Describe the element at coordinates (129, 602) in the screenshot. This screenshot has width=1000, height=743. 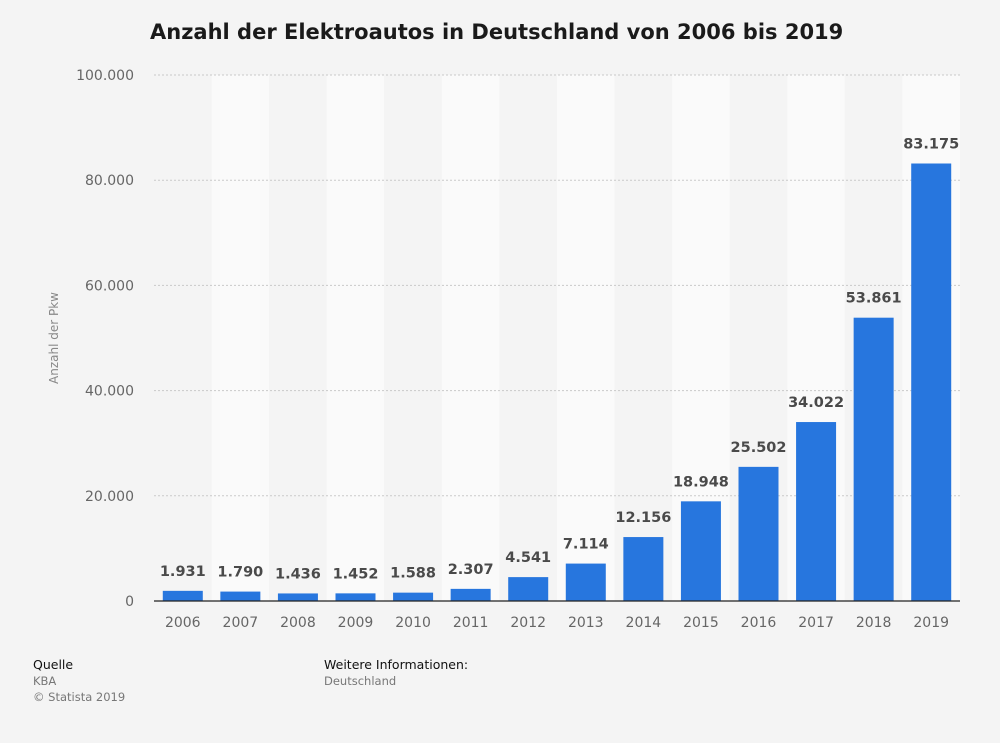
I see `y-tick-label: 0` at that location.